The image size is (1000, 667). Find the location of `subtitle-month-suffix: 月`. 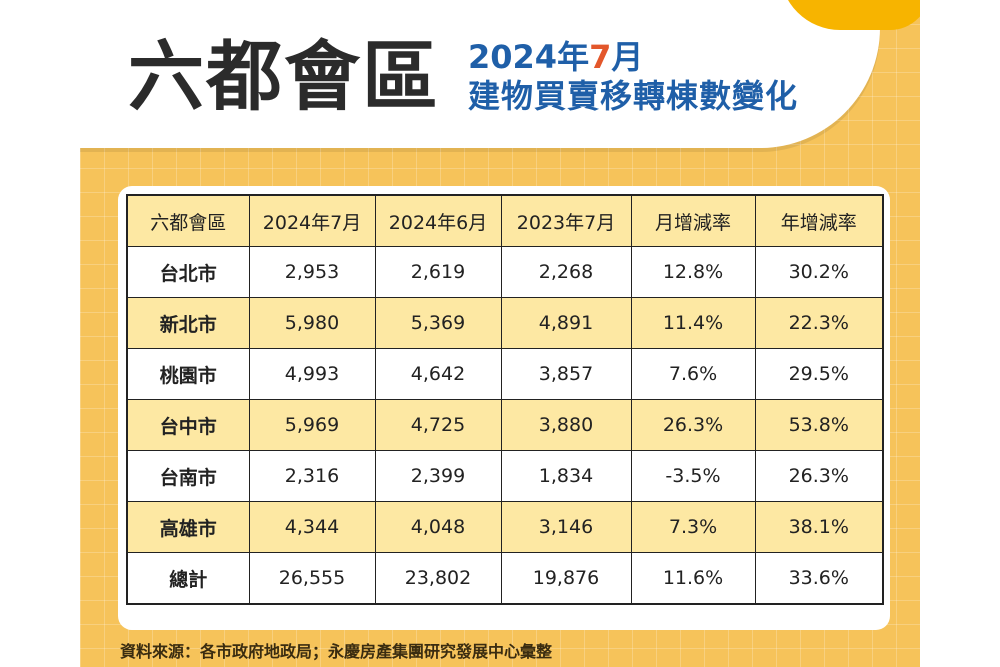

subtitle-month-suffix: 月 is located at coordinates (627, 57).